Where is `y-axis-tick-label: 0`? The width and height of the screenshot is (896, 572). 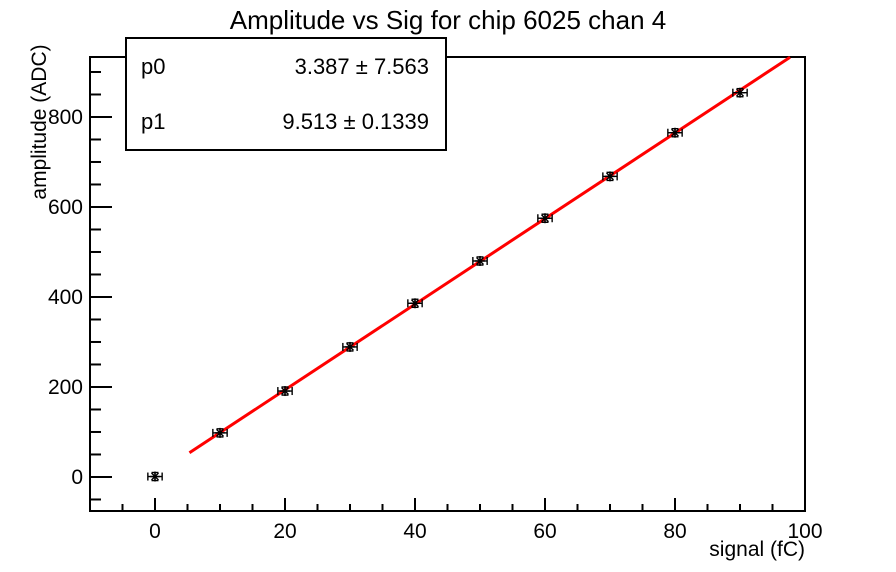
y-axis-tick-label: 0 is located at coordinates (77, 477).